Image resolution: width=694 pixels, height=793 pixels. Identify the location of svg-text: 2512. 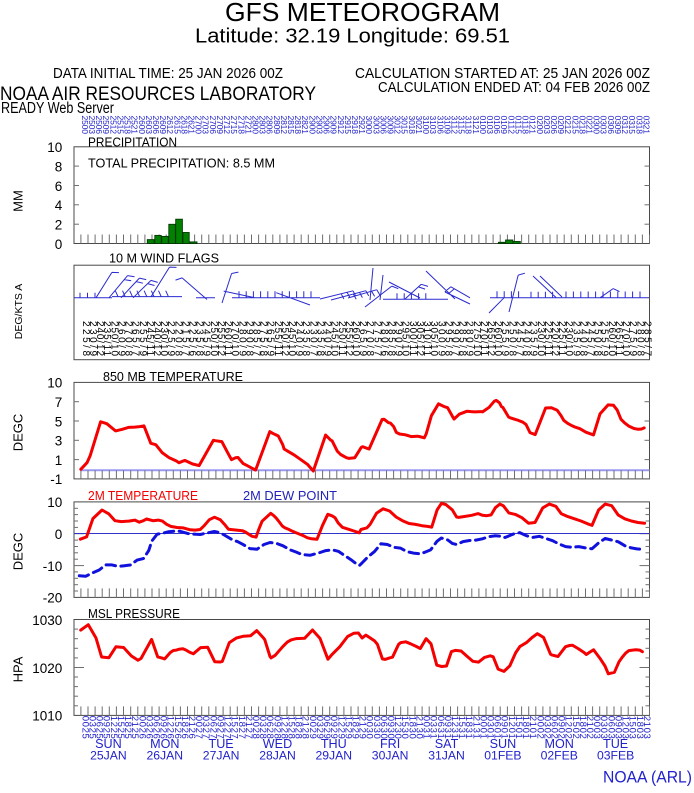
(113, 125).